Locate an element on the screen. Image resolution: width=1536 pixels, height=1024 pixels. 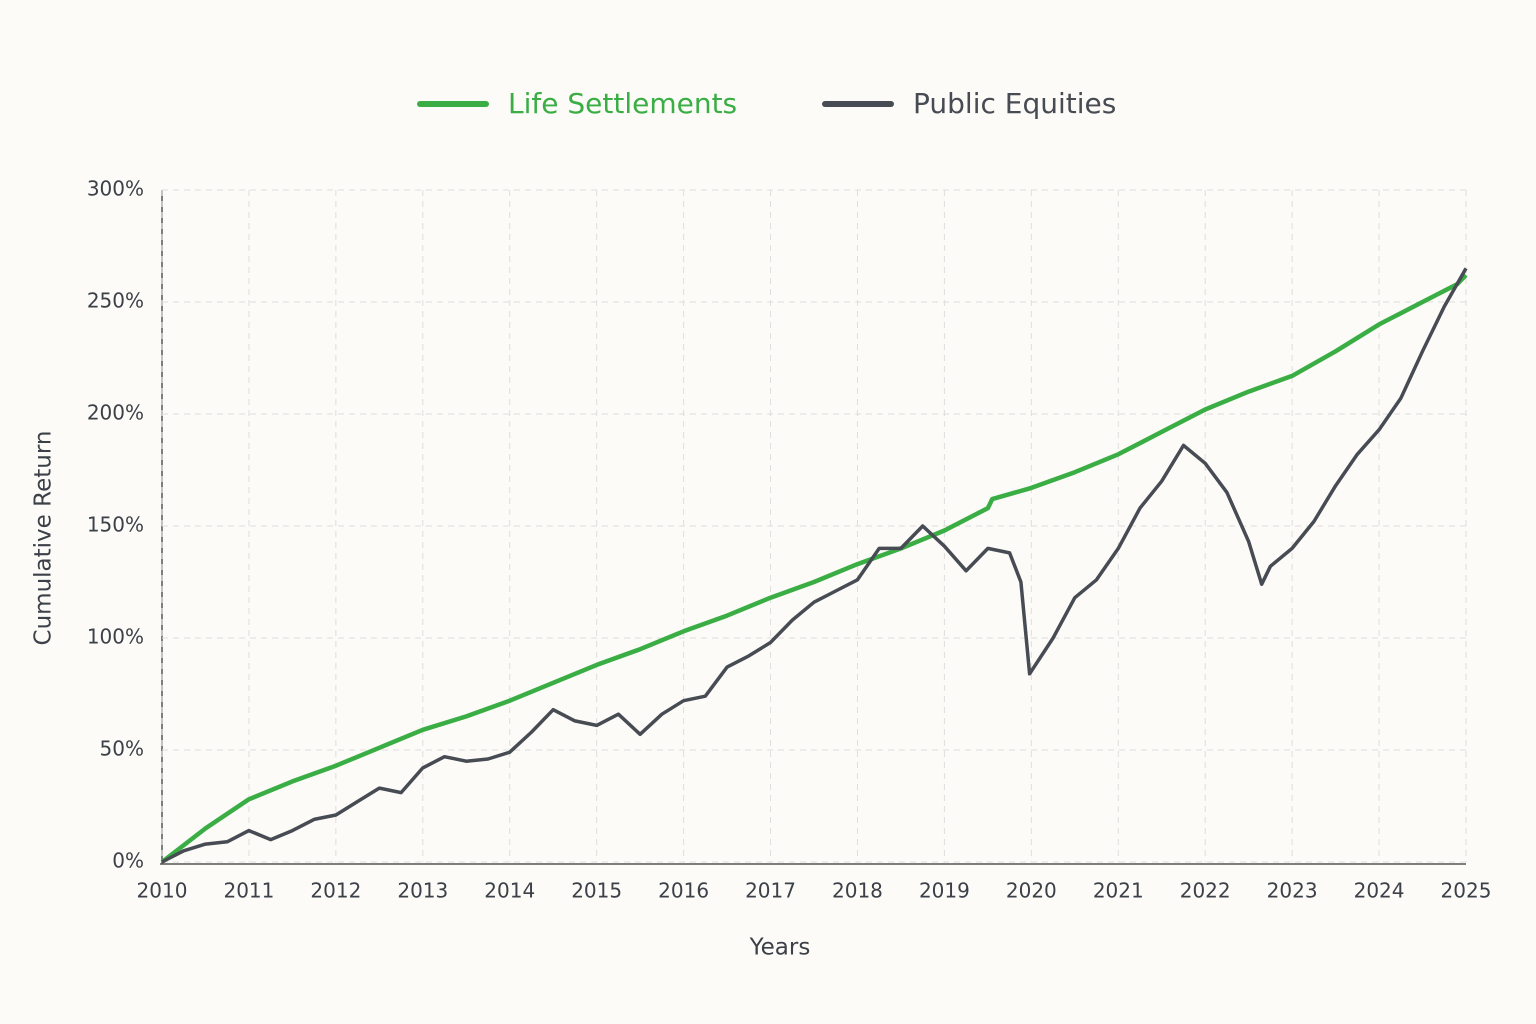
x-tick-label: 2013 is located at coordinates (422, 891).